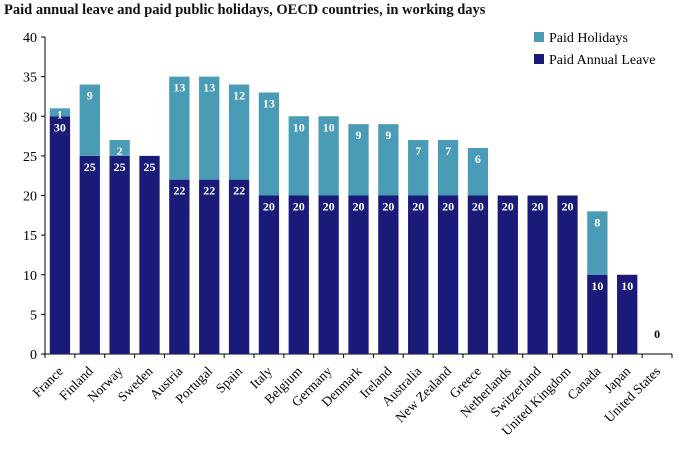  Describe the element at coordinates (30, 197) in the screenshot. I see `y-tick-label: 20` at that location.